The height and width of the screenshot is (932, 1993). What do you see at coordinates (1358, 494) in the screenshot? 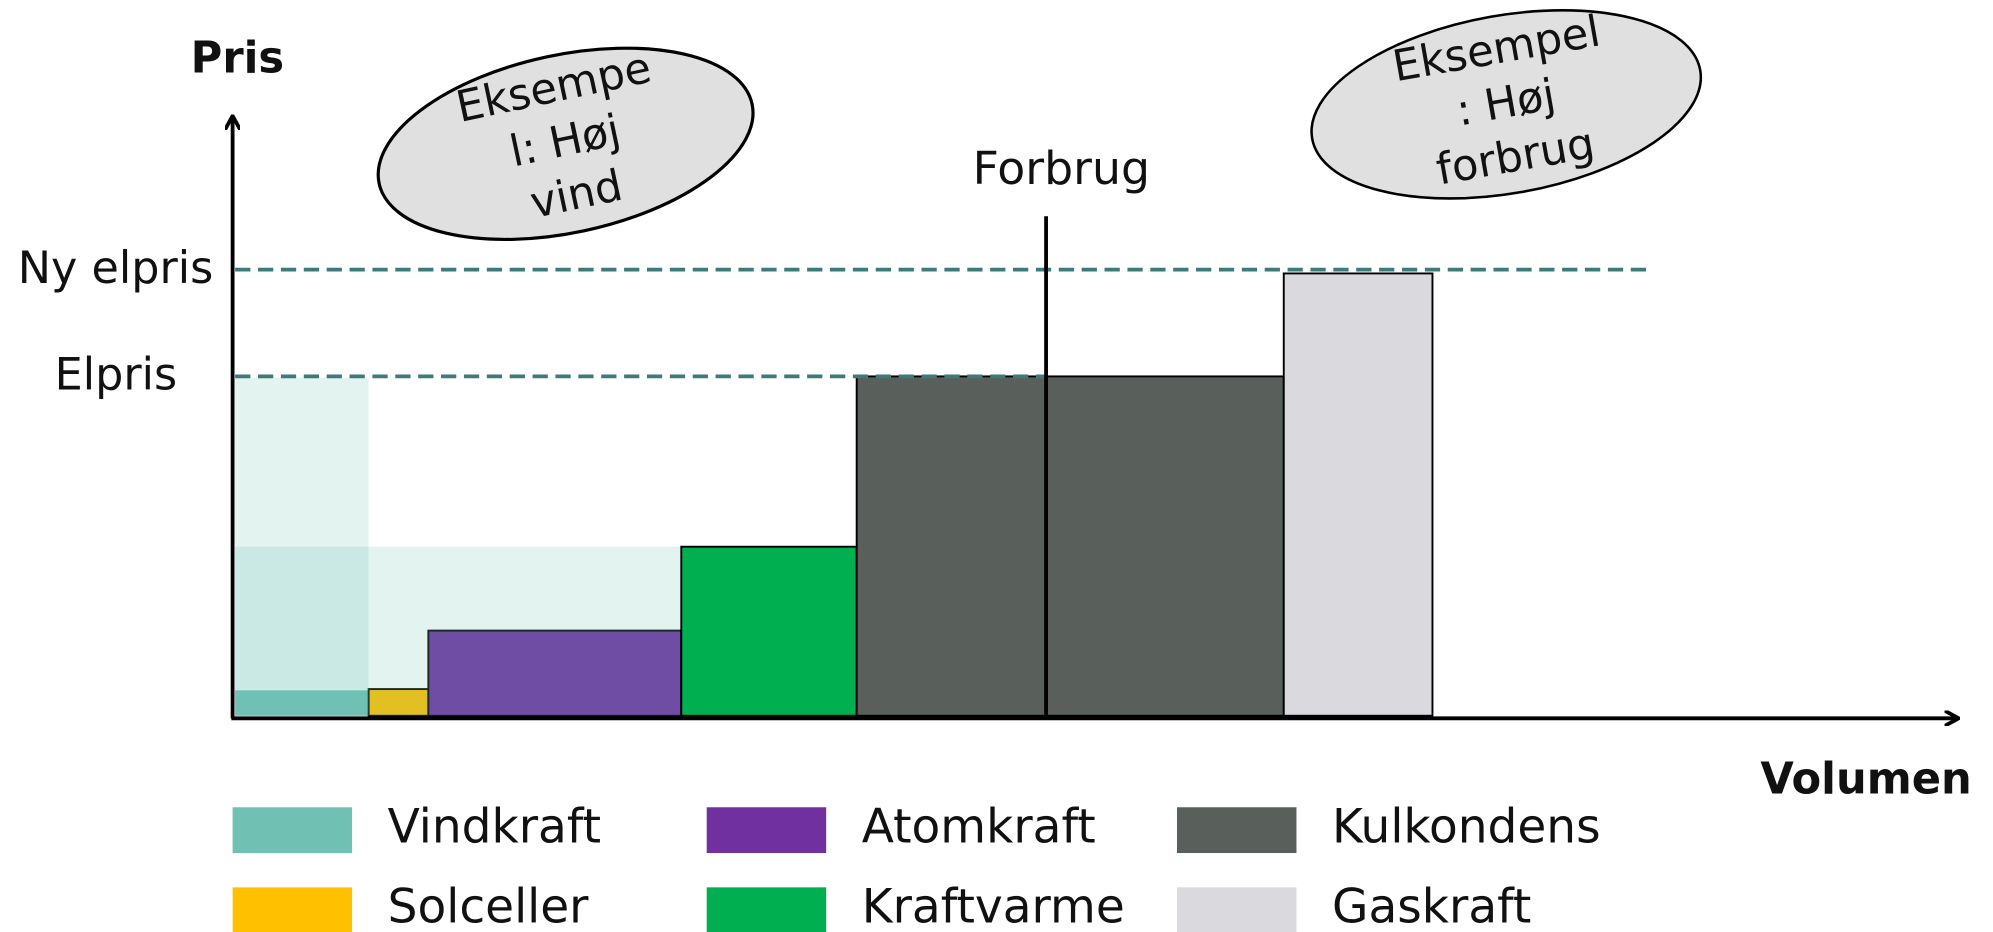
I see `bar-gaskraft` at bounding box center [1358, 494].